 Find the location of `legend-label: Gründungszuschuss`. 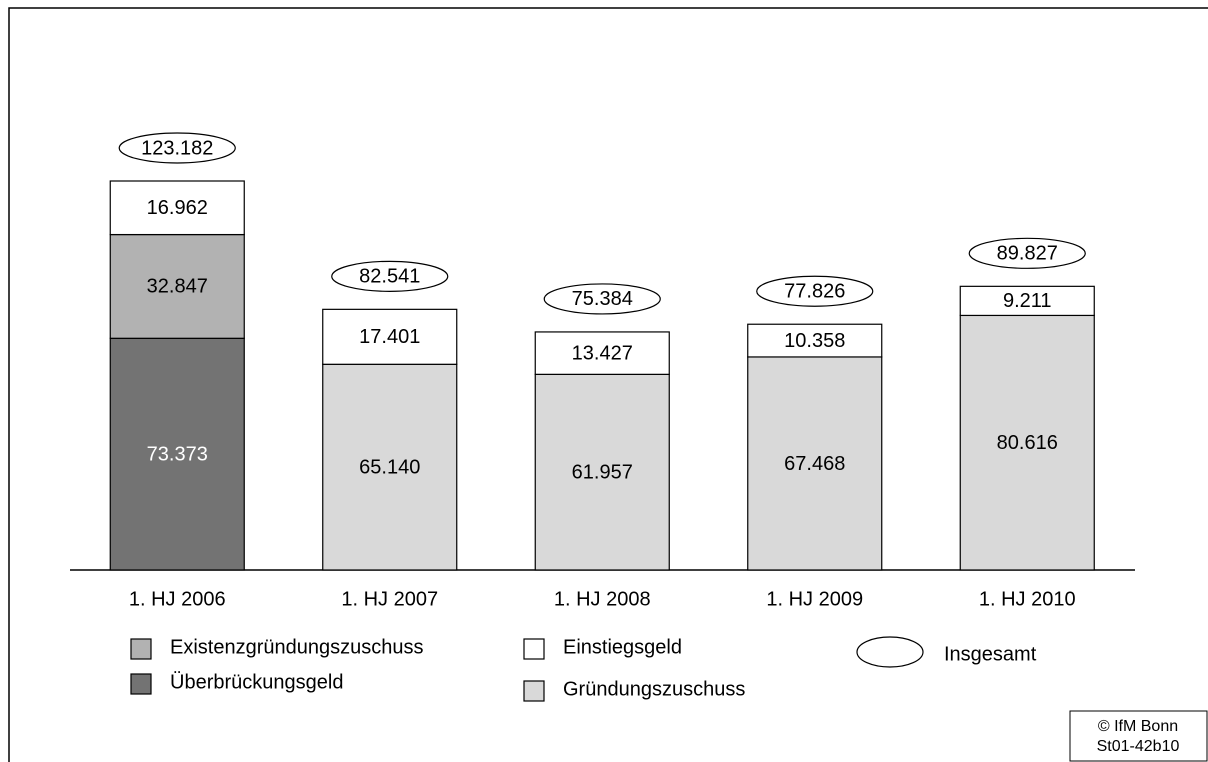

legend-label: Gründungszuschuss is located at coordinates (654, 689).